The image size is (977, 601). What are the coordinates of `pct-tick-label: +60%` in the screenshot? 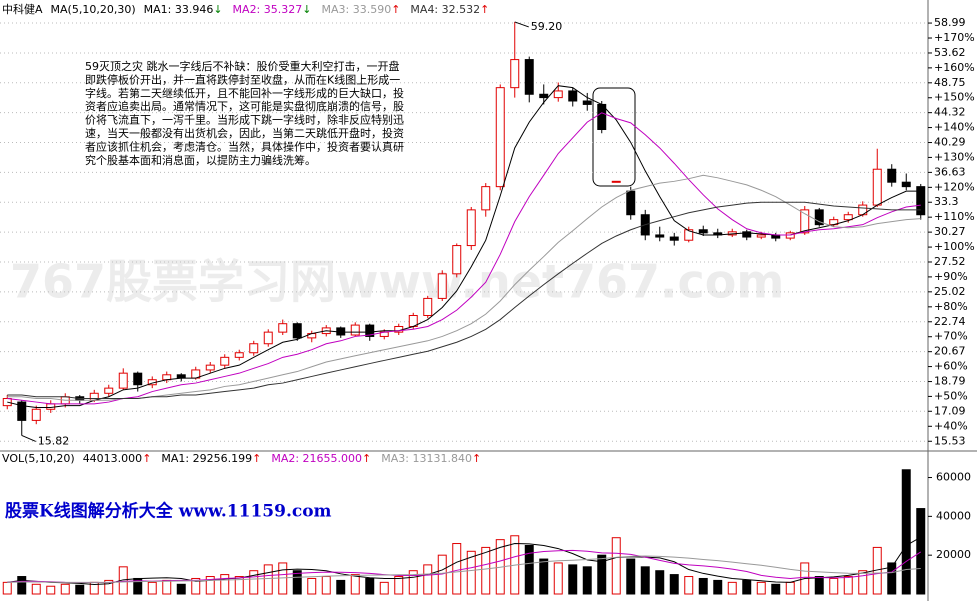 It's located at (951, 366).